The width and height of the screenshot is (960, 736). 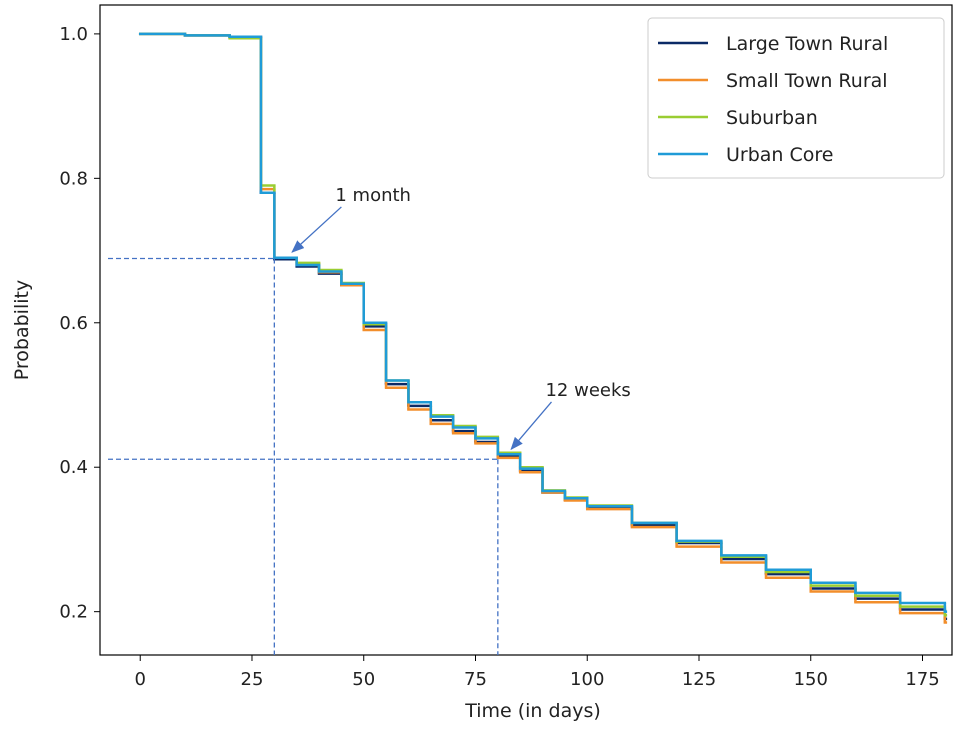 I want to click on legend-label: Large Town Rural, so click(x=807, y=44).